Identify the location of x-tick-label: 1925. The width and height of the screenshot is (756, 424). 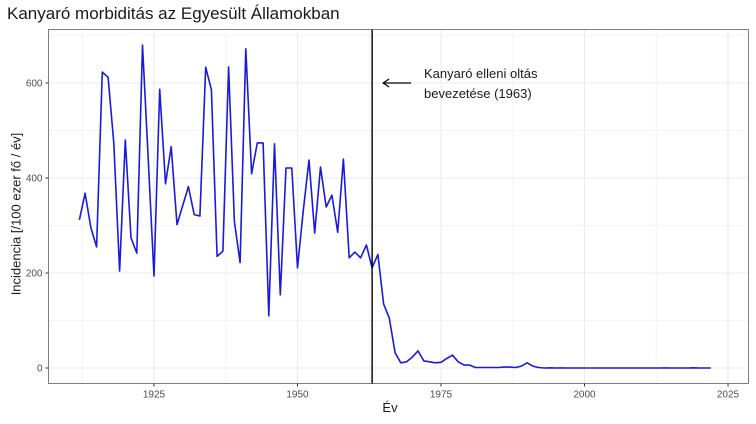
(154, 395).